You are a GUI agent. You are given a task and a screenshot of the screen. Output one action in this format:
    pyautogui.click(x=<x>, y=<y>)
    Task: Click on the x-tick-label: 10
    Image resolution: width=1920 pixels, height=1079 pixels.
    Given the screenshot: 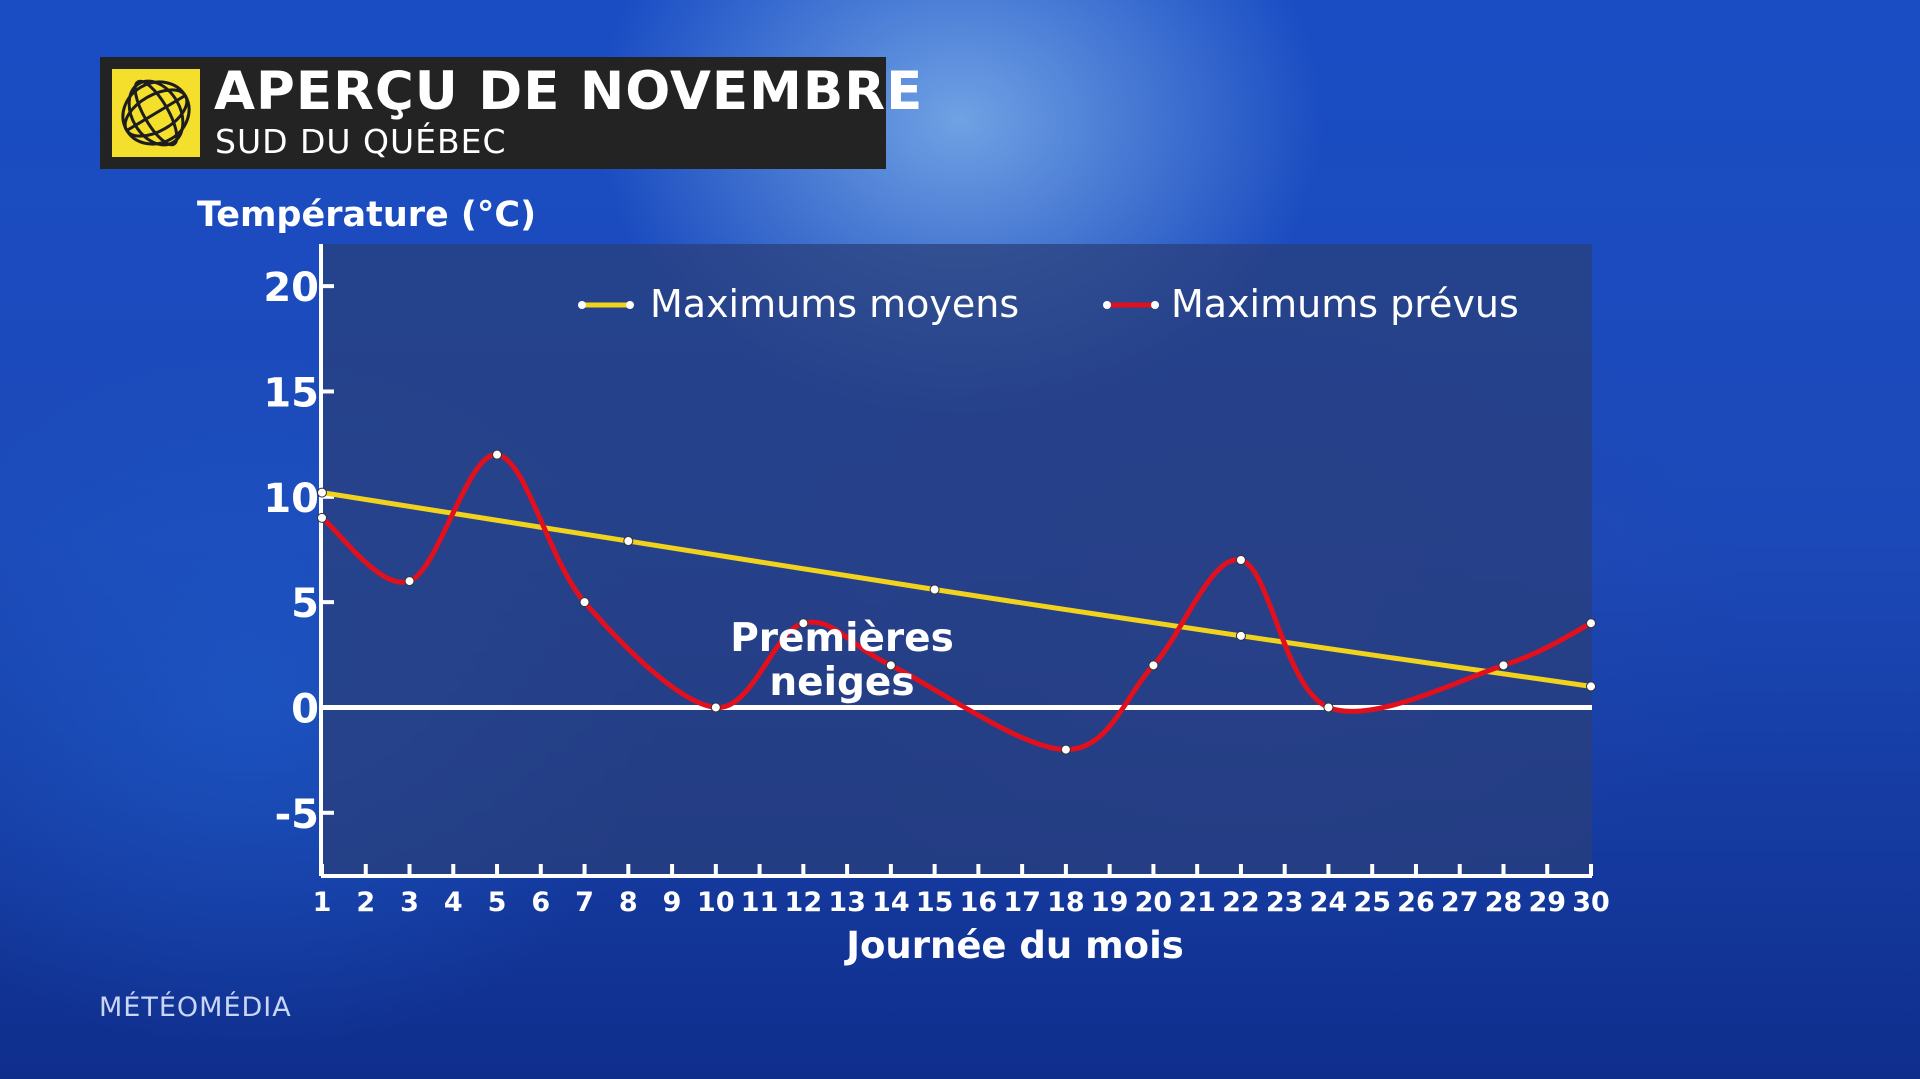 What is the action you would take?
    pyautogui.click(x=716, y=902)
    